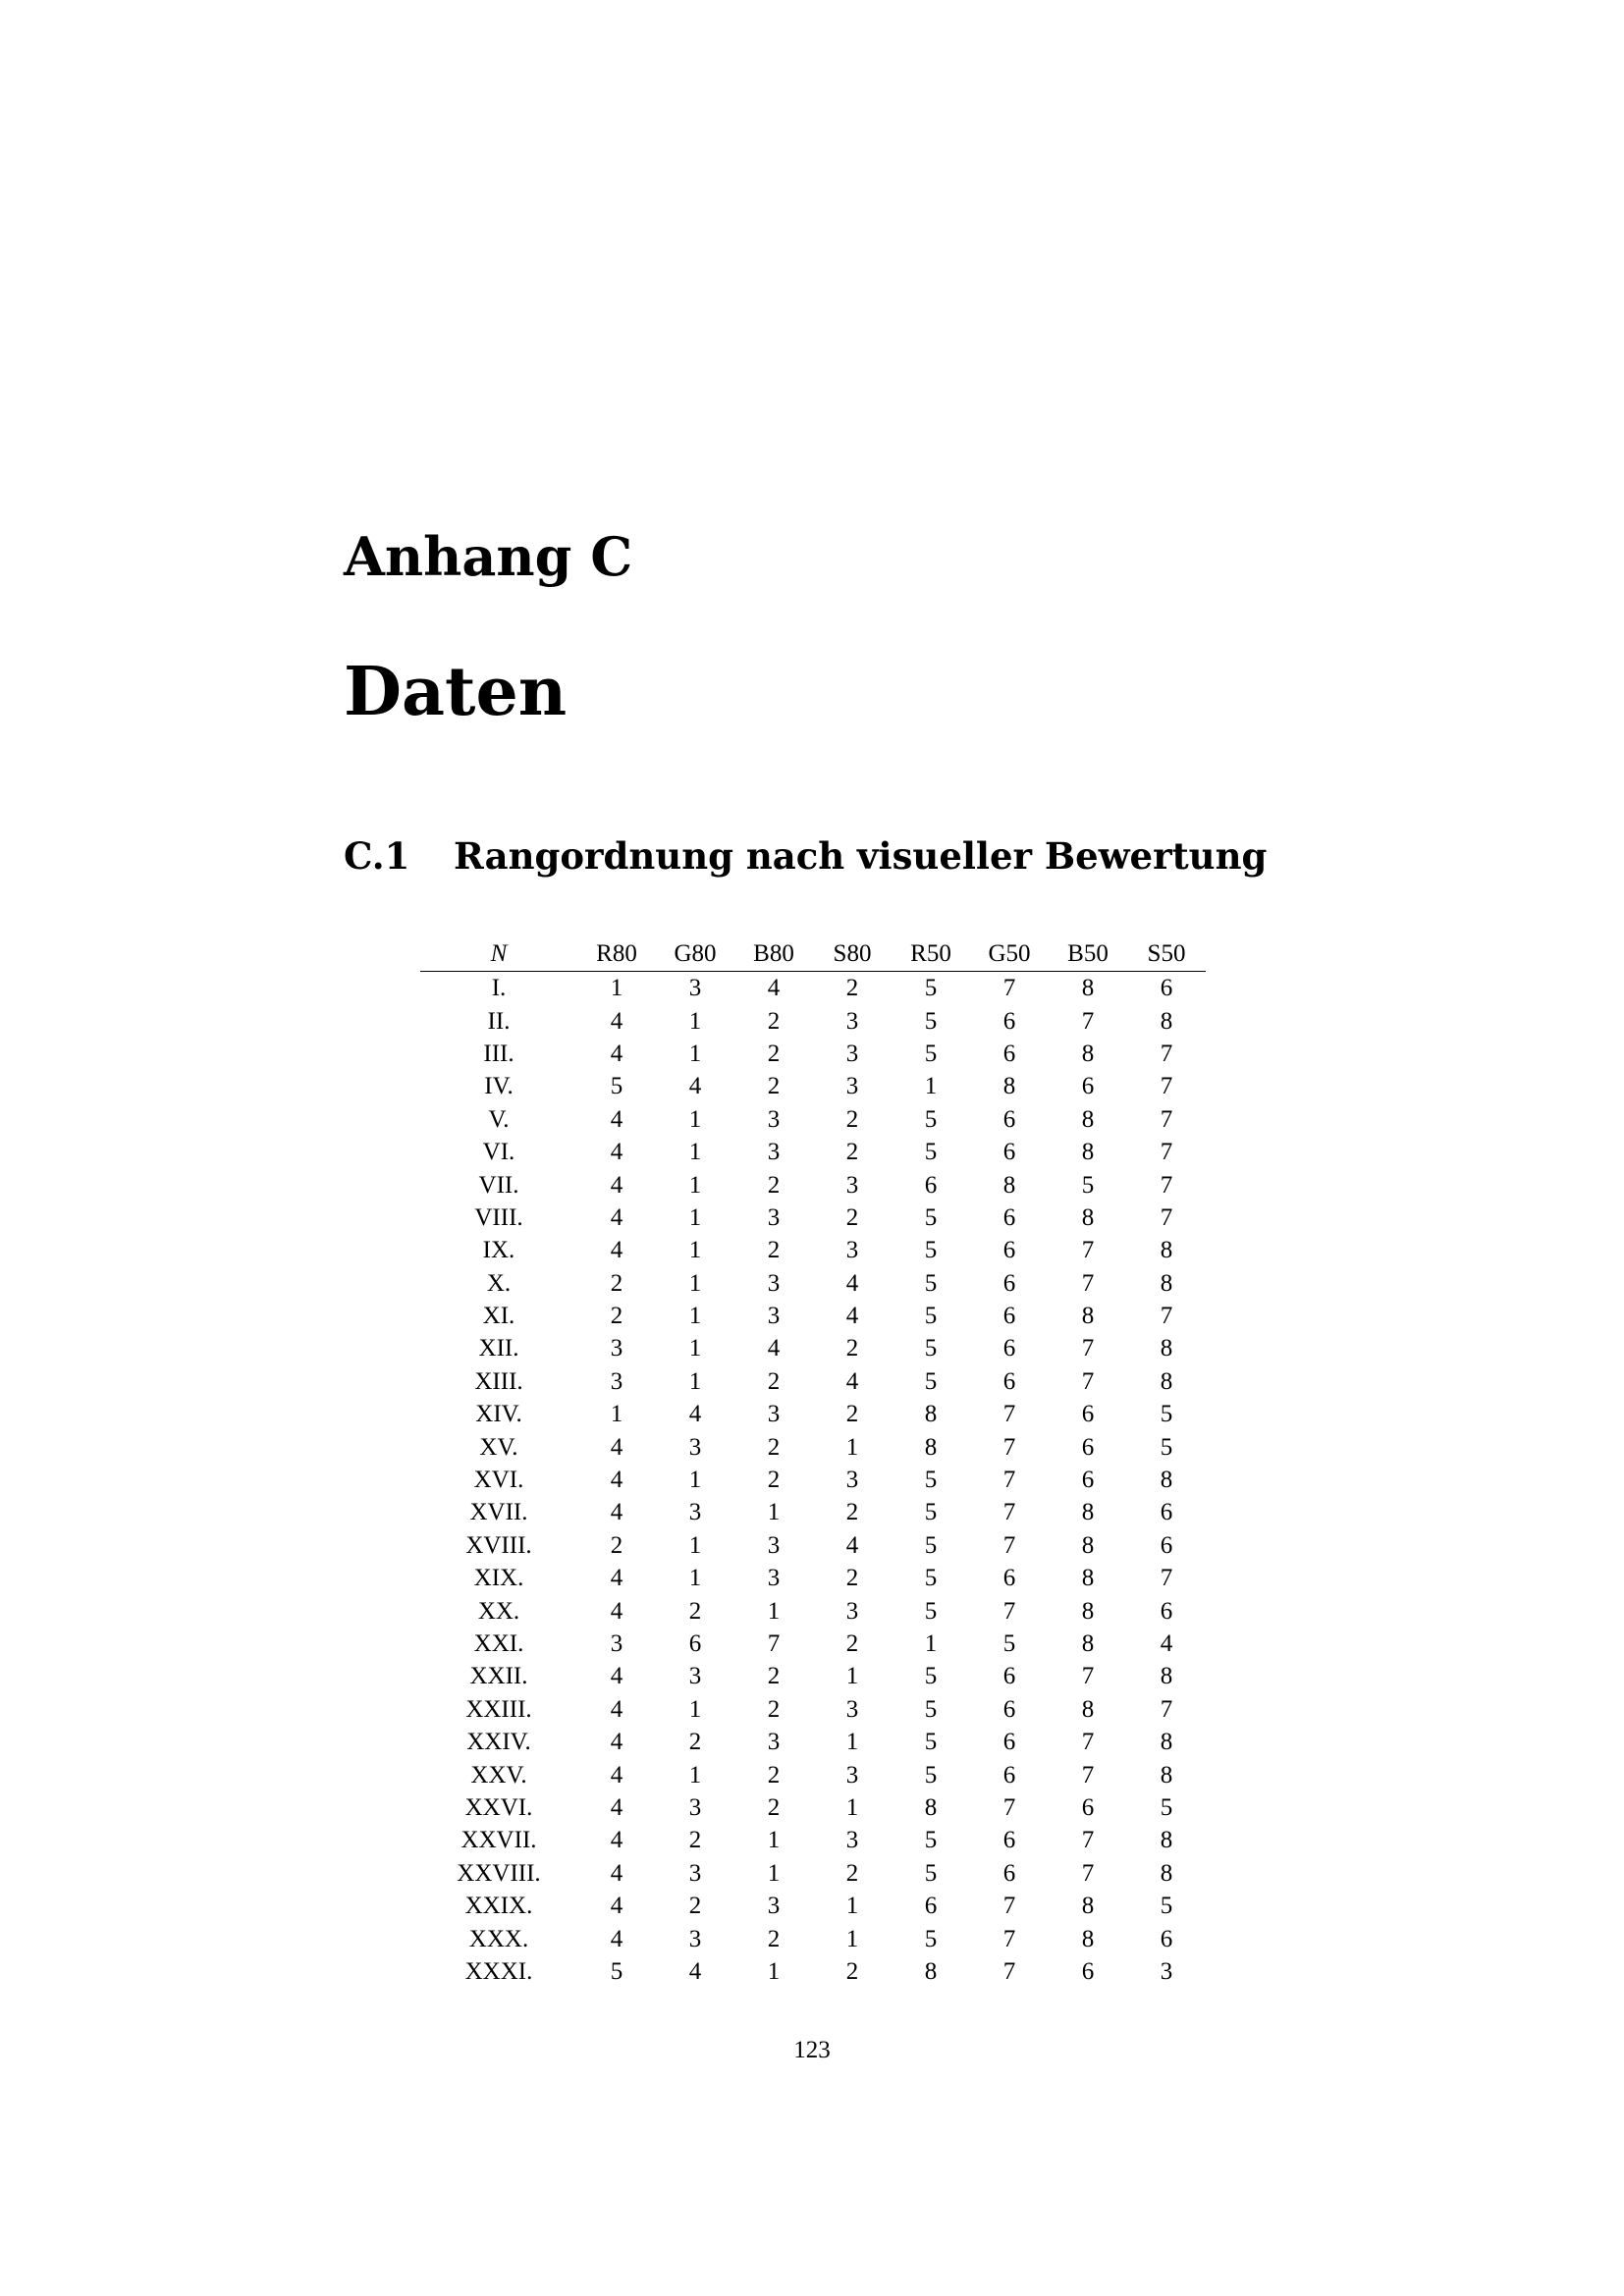  What do you see at coordinates (498, 1414) in the screenshot?
I see `row-label: XIV.` at bounding box center [498, 1414].